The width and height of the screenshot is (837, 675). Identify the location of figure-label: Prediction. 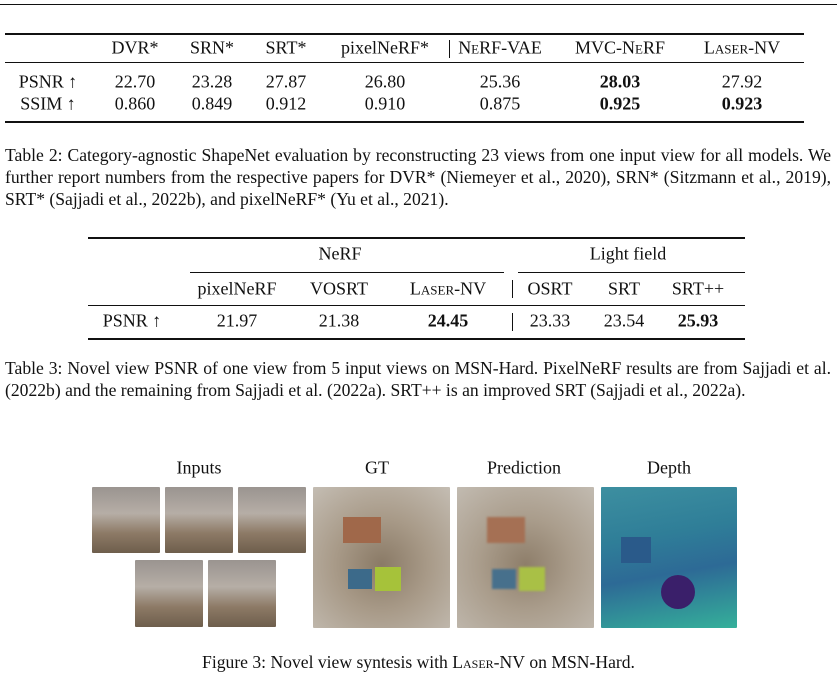
(524, 467).